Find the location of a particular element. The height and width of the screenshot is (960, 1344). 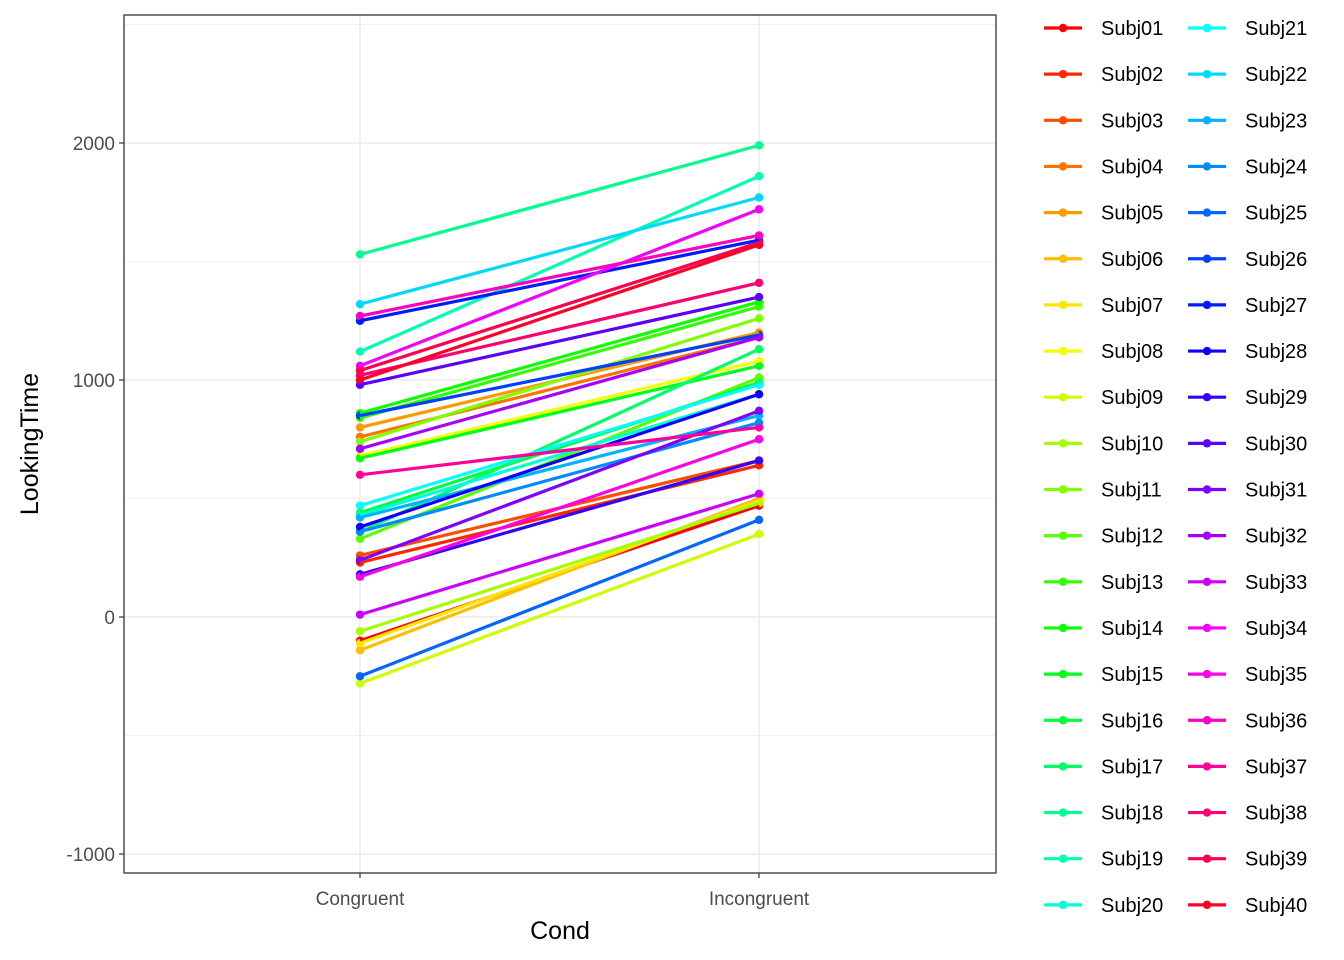

legend-item: Subj19 is located at coordinates (1103, 860).